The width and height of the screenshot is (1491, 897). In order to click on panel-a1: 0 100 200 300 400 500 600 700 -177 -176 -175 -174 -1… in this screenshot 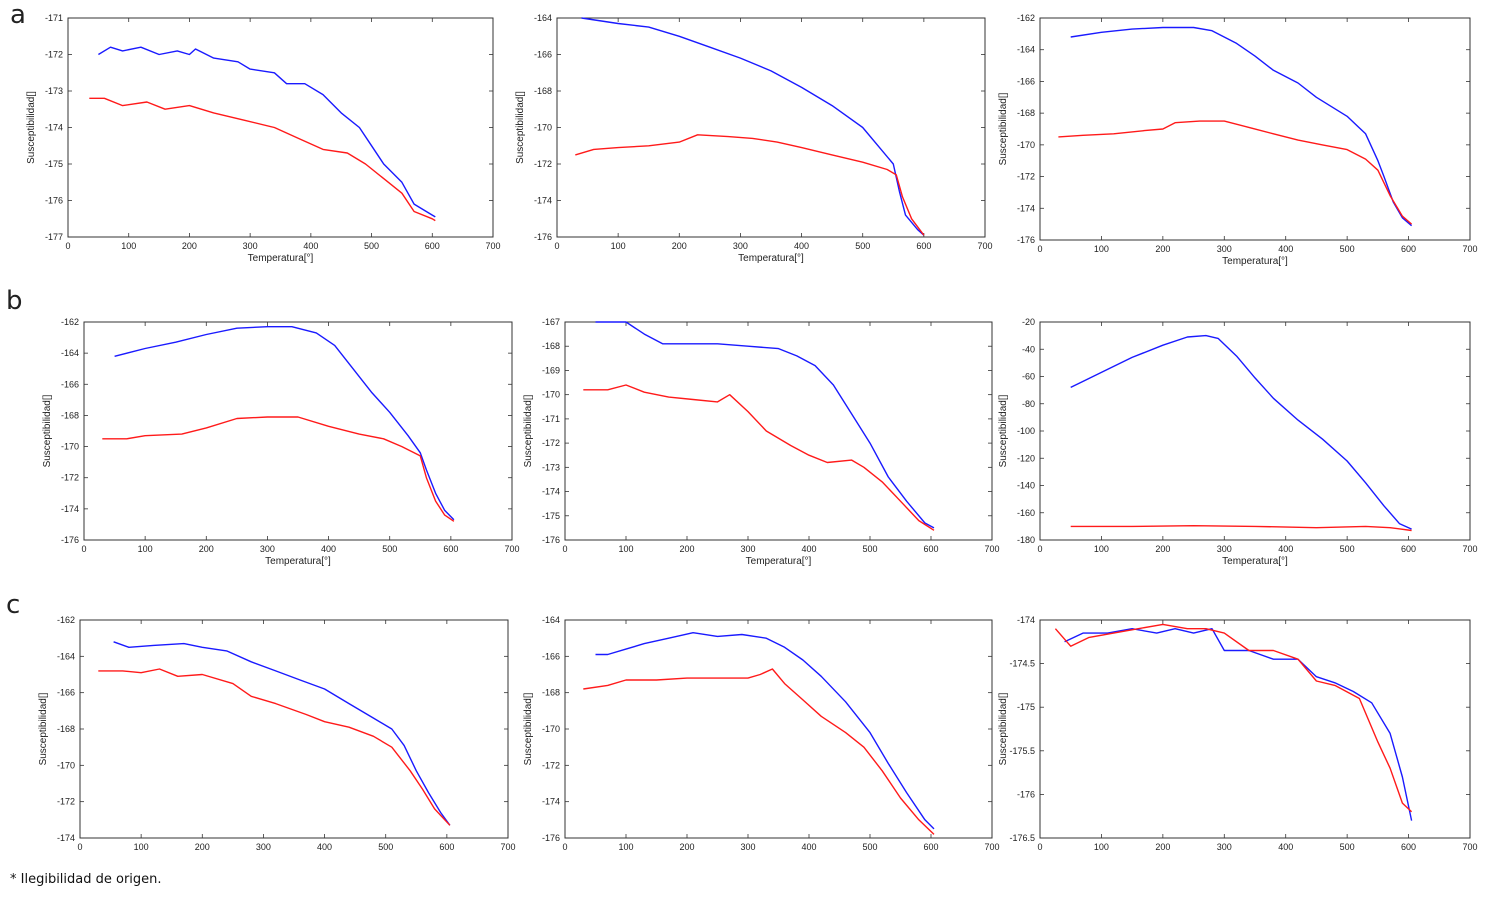, I will do `click(263, 138)`.